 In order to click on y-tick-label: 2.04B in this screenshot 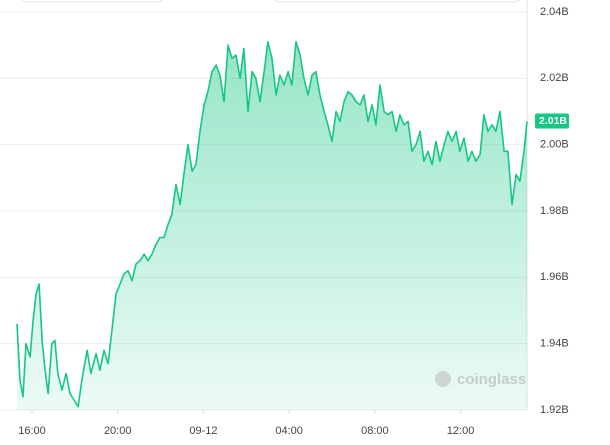, I will do `click(554, 12)`.